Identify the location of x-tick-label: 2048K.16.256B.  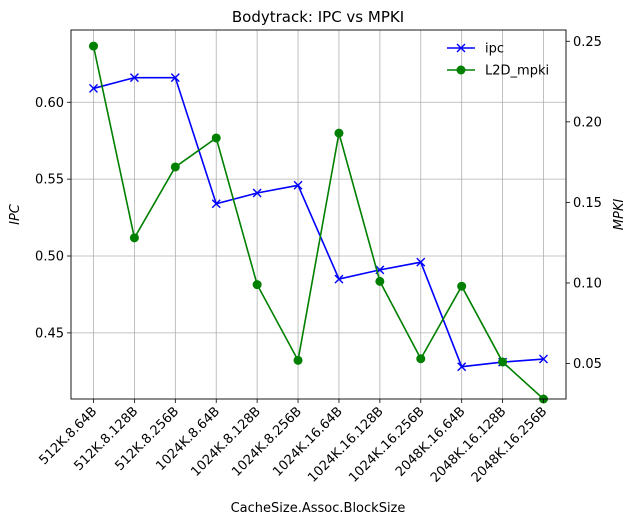
(509, 444).